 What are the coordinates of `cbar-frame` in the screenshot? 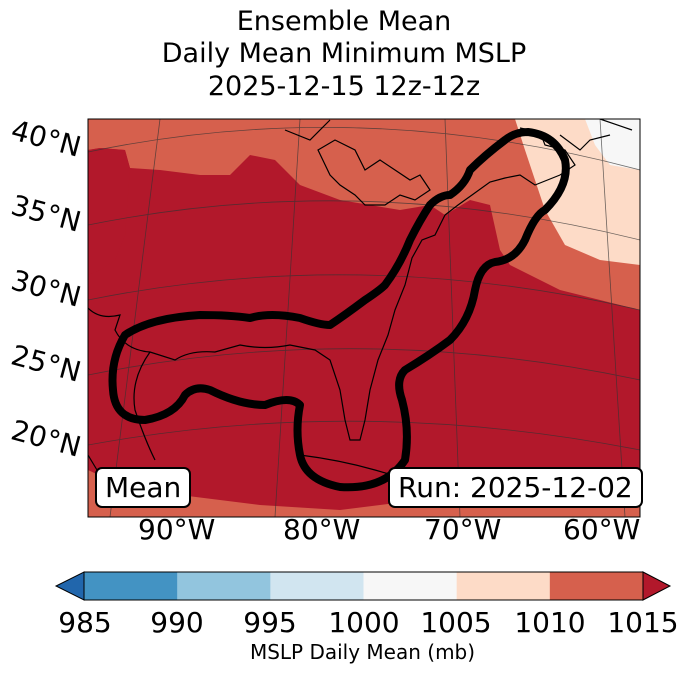 It's located at (363, 586).